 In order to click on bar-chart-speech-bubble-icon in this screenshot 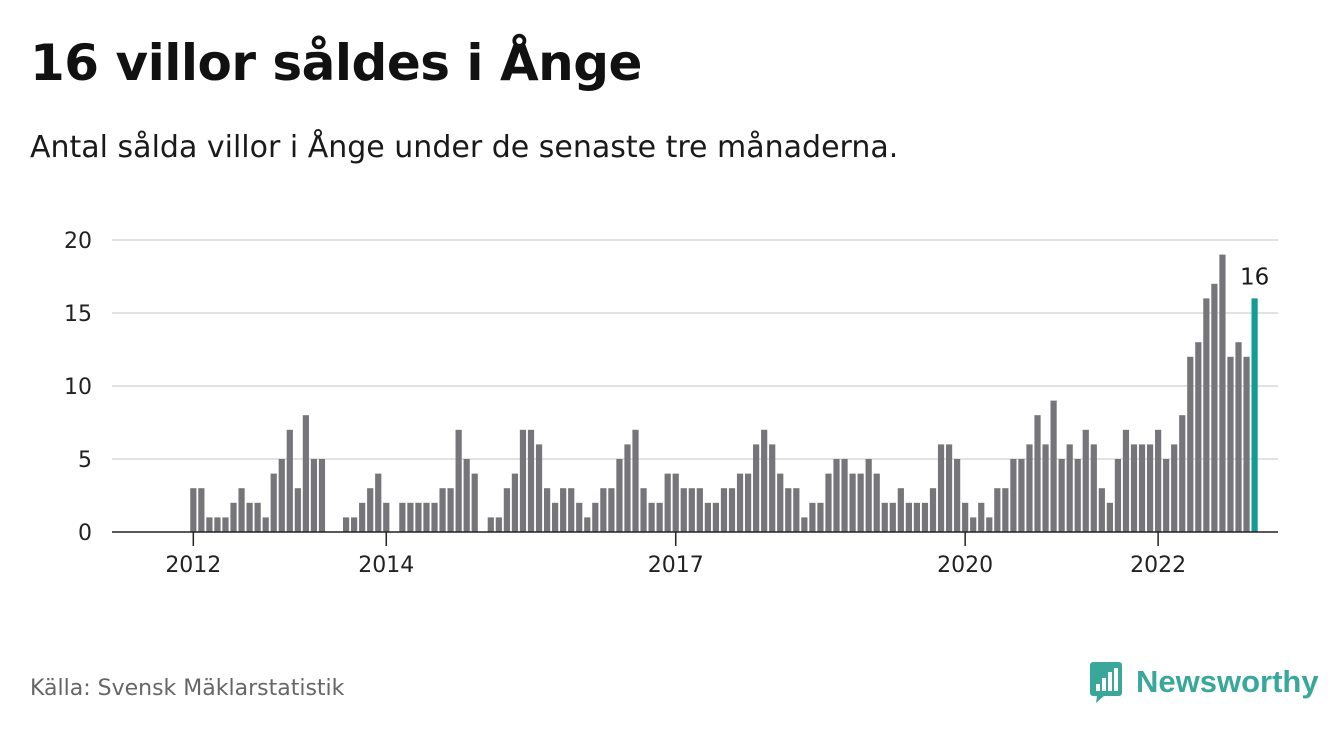, I will do `click(1106, 682)`.